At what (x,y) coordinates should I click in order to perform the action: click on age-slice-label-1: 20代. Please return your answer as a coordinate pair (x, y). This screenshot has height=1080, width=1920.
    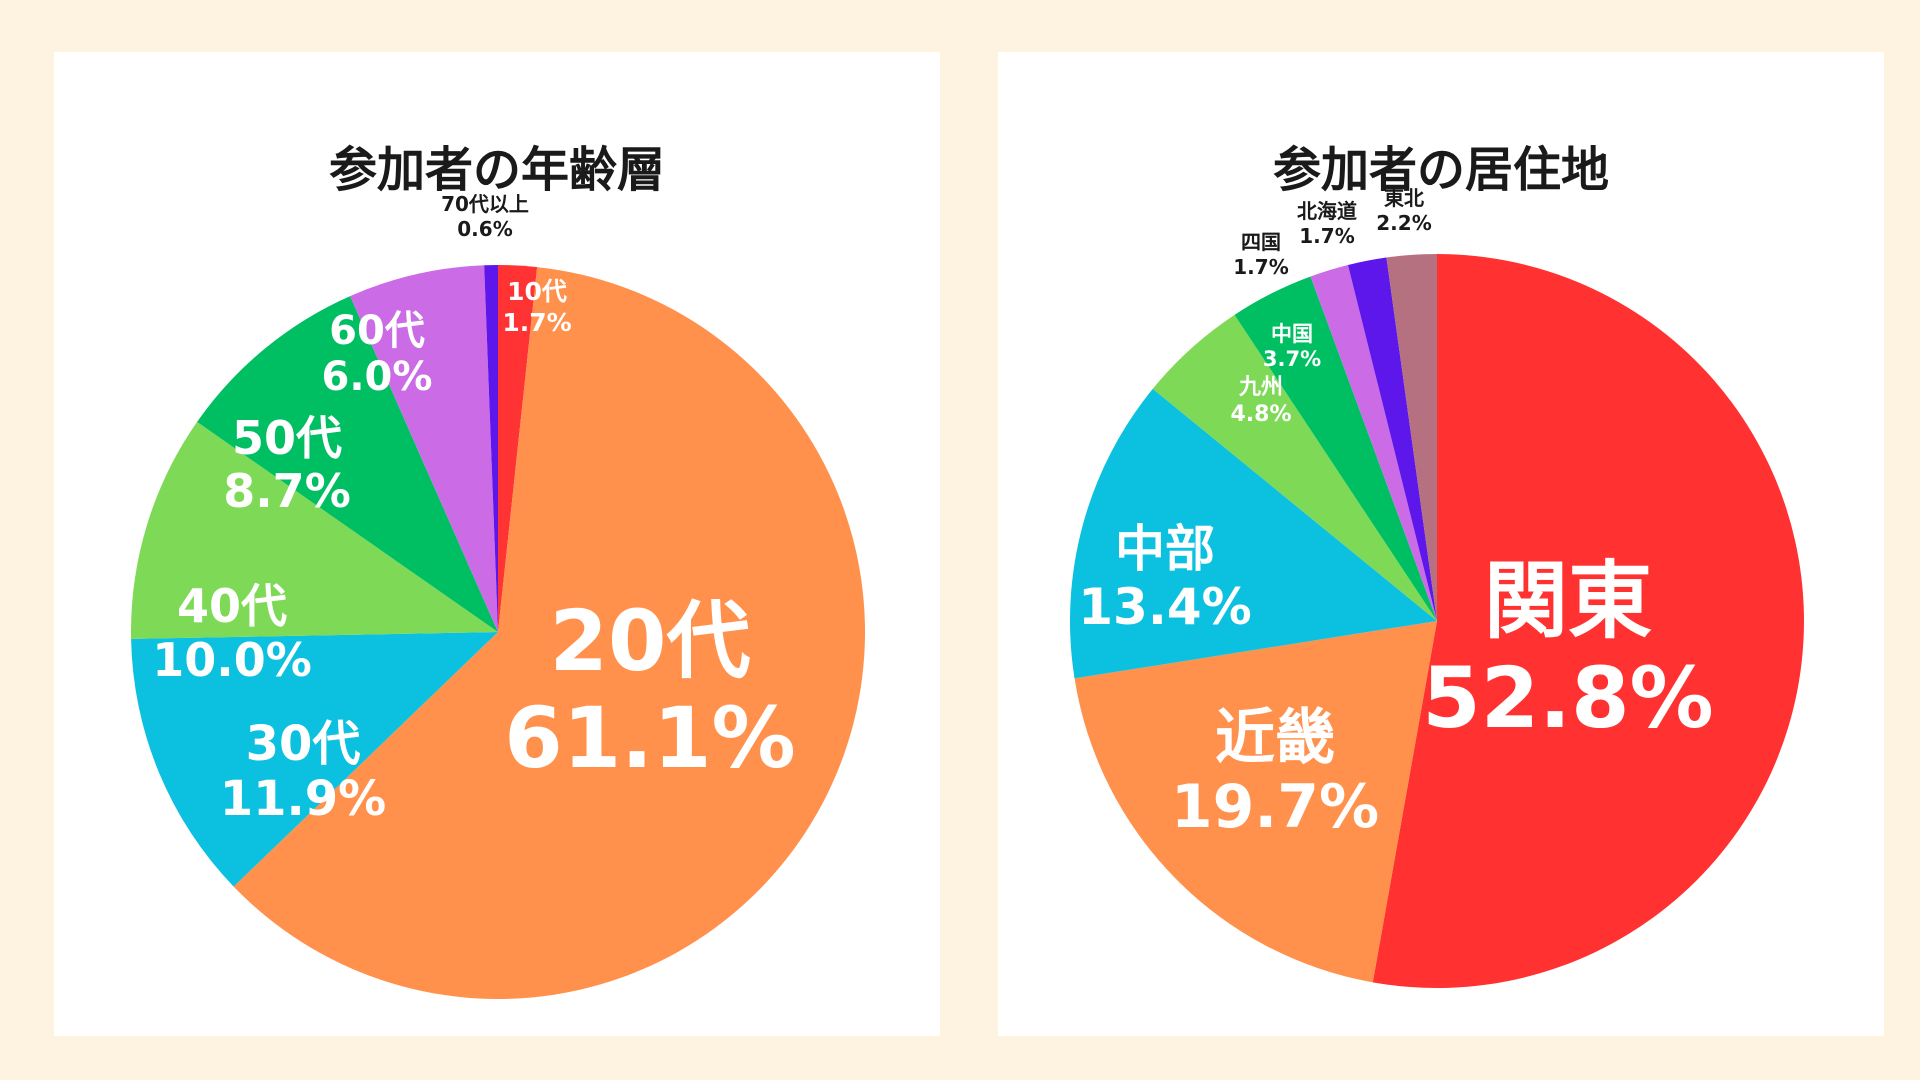
    Looking at the image, I should click on (650, 641).